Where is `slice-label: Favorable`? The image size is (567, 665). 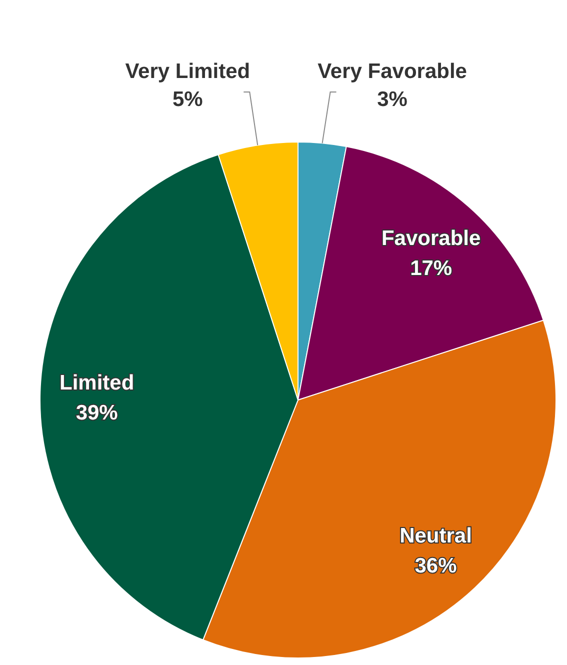 slice-label: Favorable is located at coordinates (431, 238).